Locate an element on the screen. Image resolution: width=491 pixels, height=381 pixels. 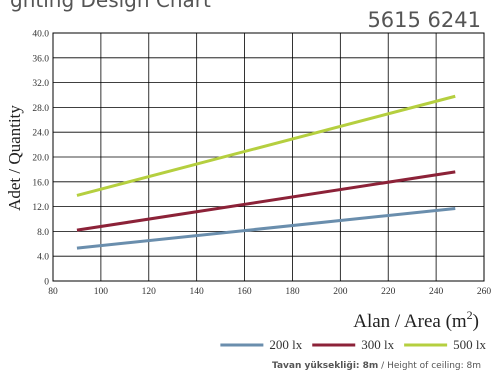
y-axis-ticks: 0 4.0 8.0 12.0 16.0 20.0 24.0 28.0 32.0 36.0 40.0 is located at coordinates (40, 159).